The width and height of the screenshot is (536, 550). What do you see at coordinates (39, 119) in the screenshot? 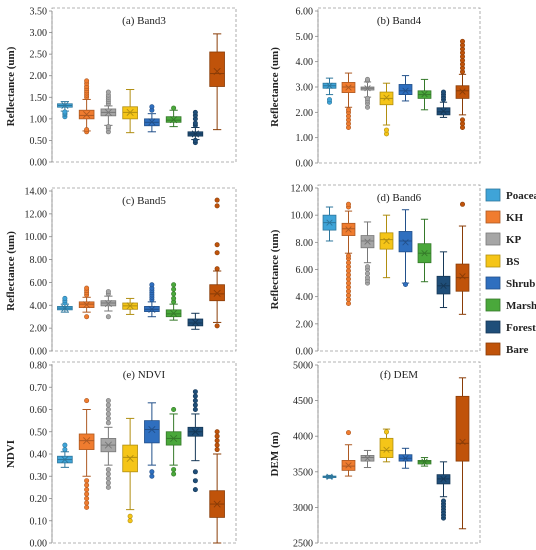
I see `y-tick-label: 1.00` at bounding box center [39, 119].